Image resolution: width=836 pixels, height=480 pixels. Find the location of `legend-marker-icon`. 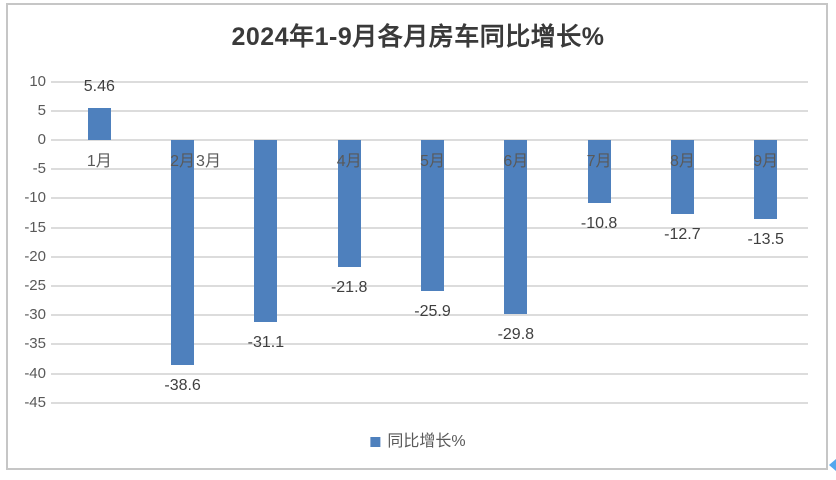

legend-marker-icon is located at coordinates (375, 442).